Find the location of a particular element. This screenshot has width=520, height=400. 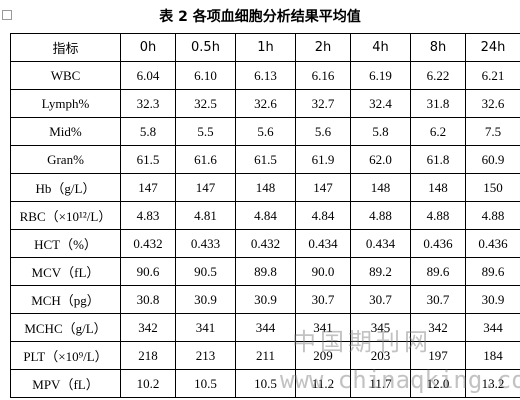

watermark-logo: 中国期刊网 is located at coordinates (362, 342).